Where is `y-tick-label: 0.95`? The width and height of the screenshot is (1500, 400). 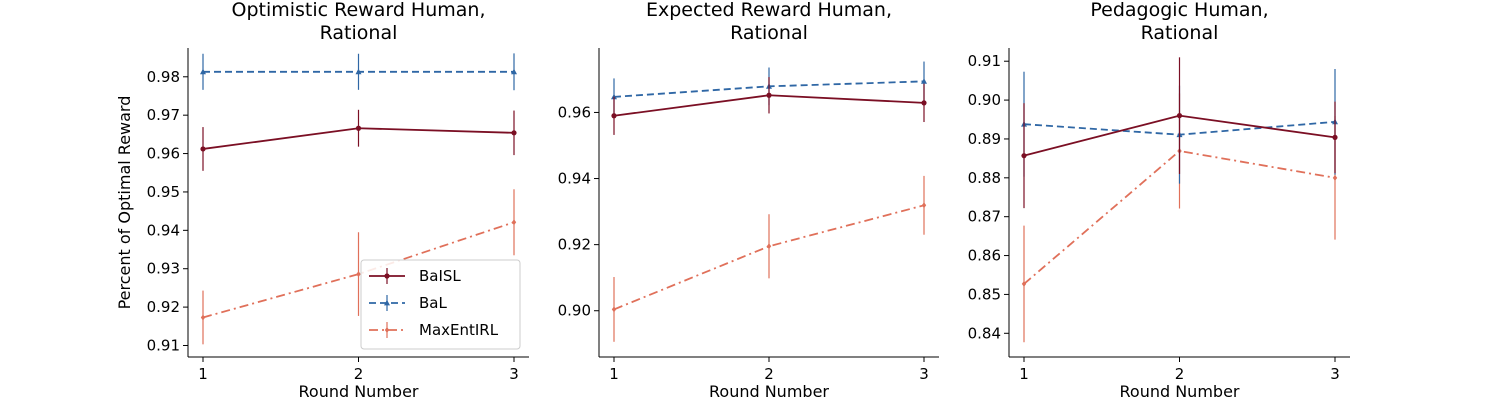 y-tick-label: 0.95 is located at coordinates (163, 192).